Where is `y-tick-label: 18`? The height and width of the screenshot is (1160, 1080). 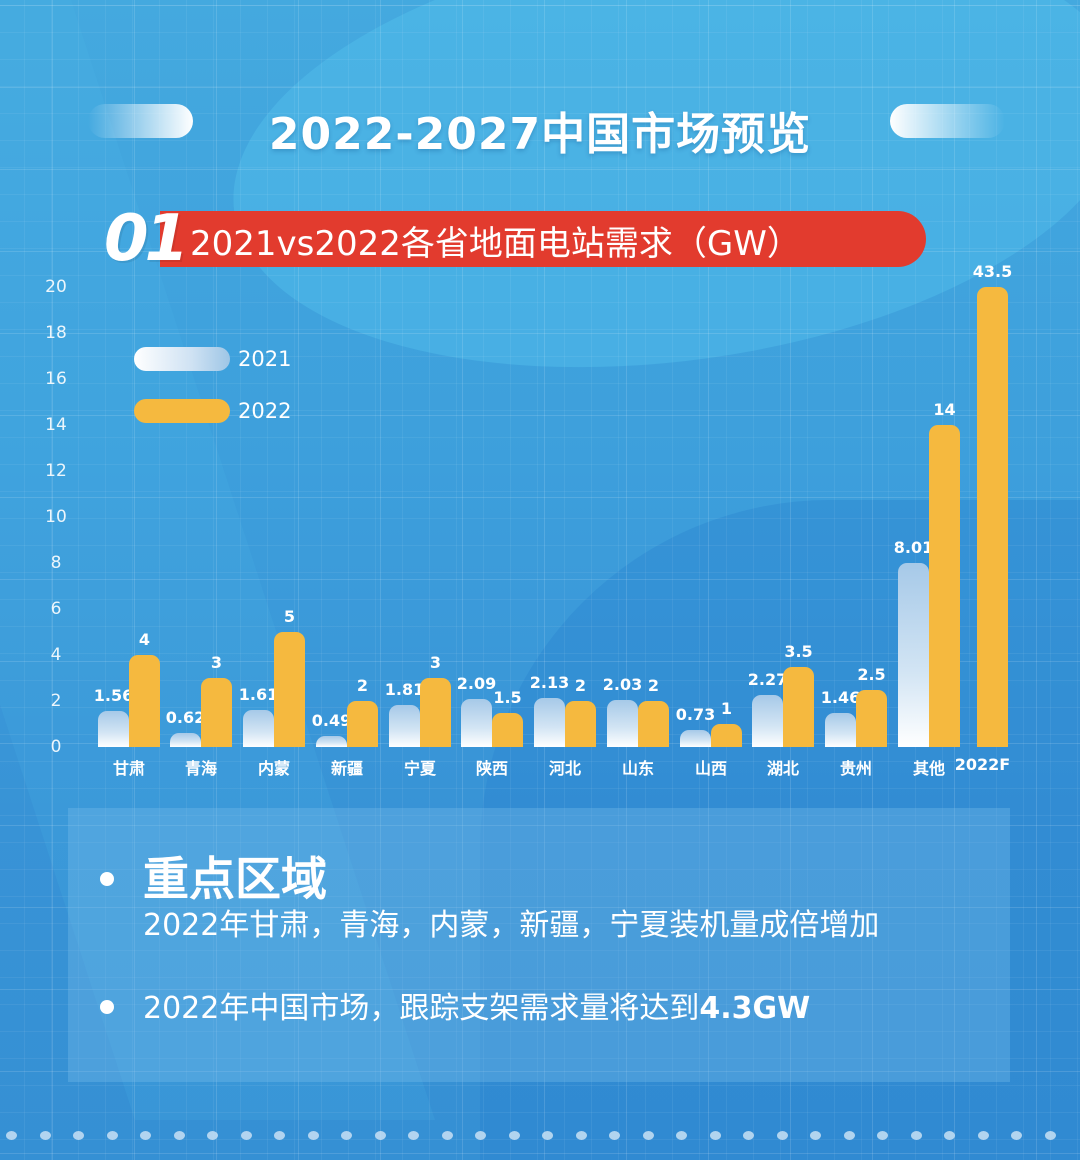
y-tick-label: 18 is located at coordinates (56, 333).